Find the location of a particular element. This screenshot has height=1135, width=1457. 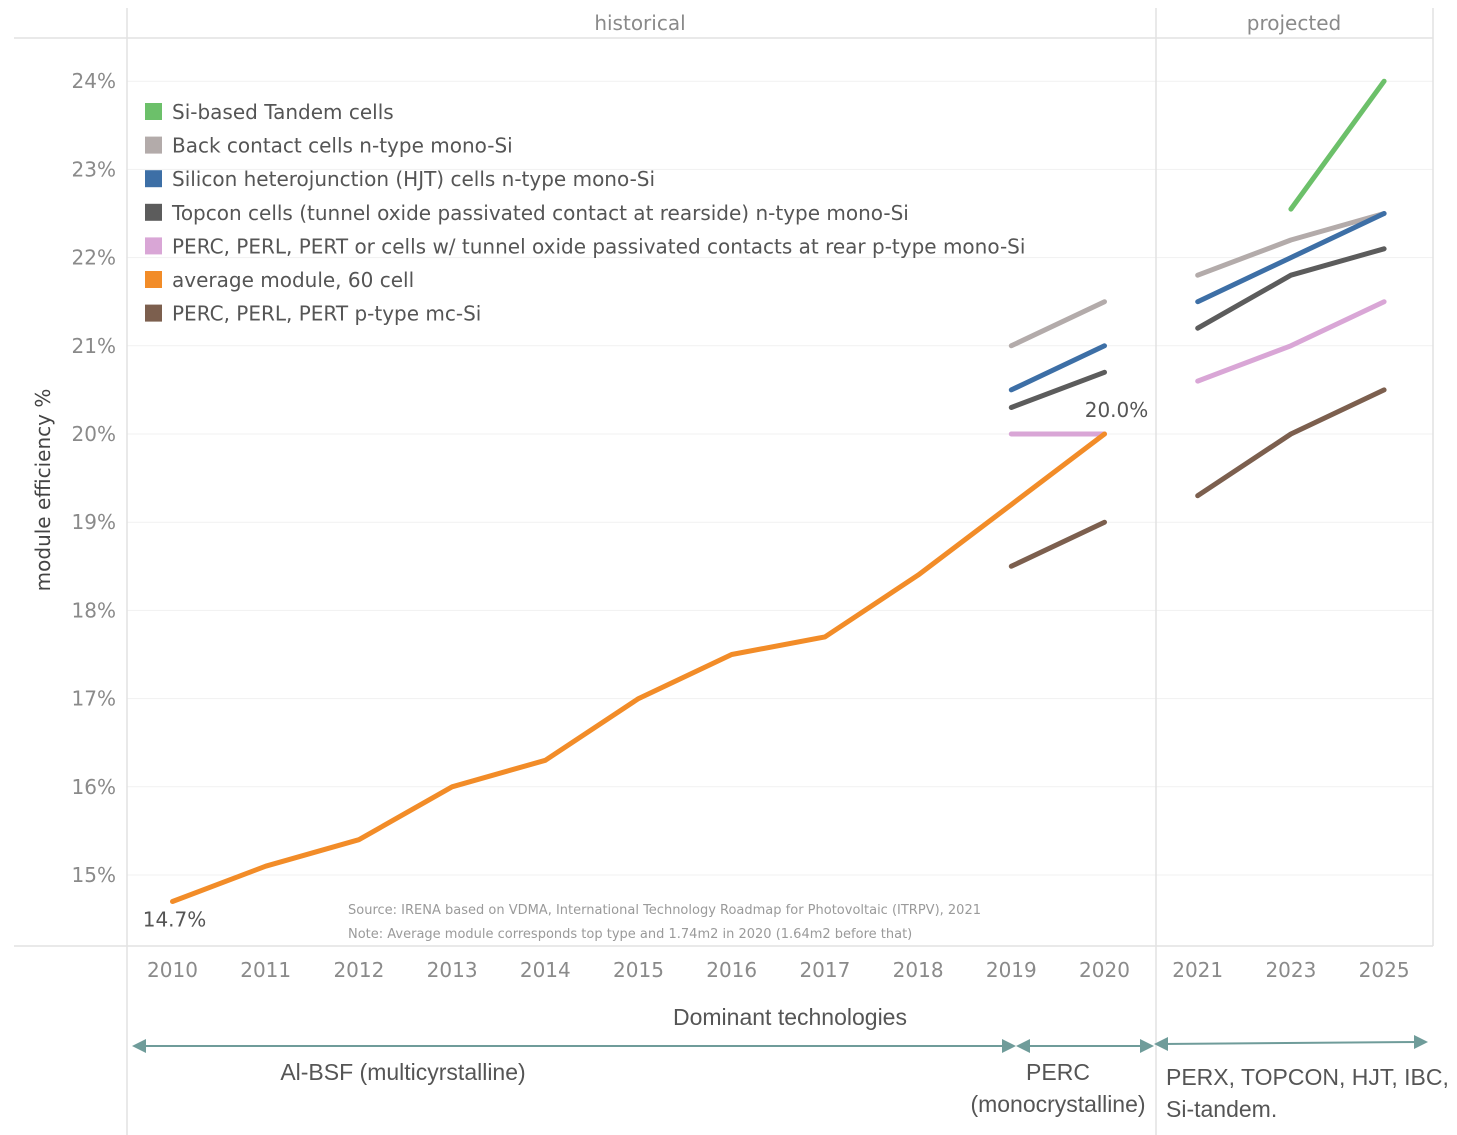

y-tick-label: 17% is located at coordinates (94, 699).